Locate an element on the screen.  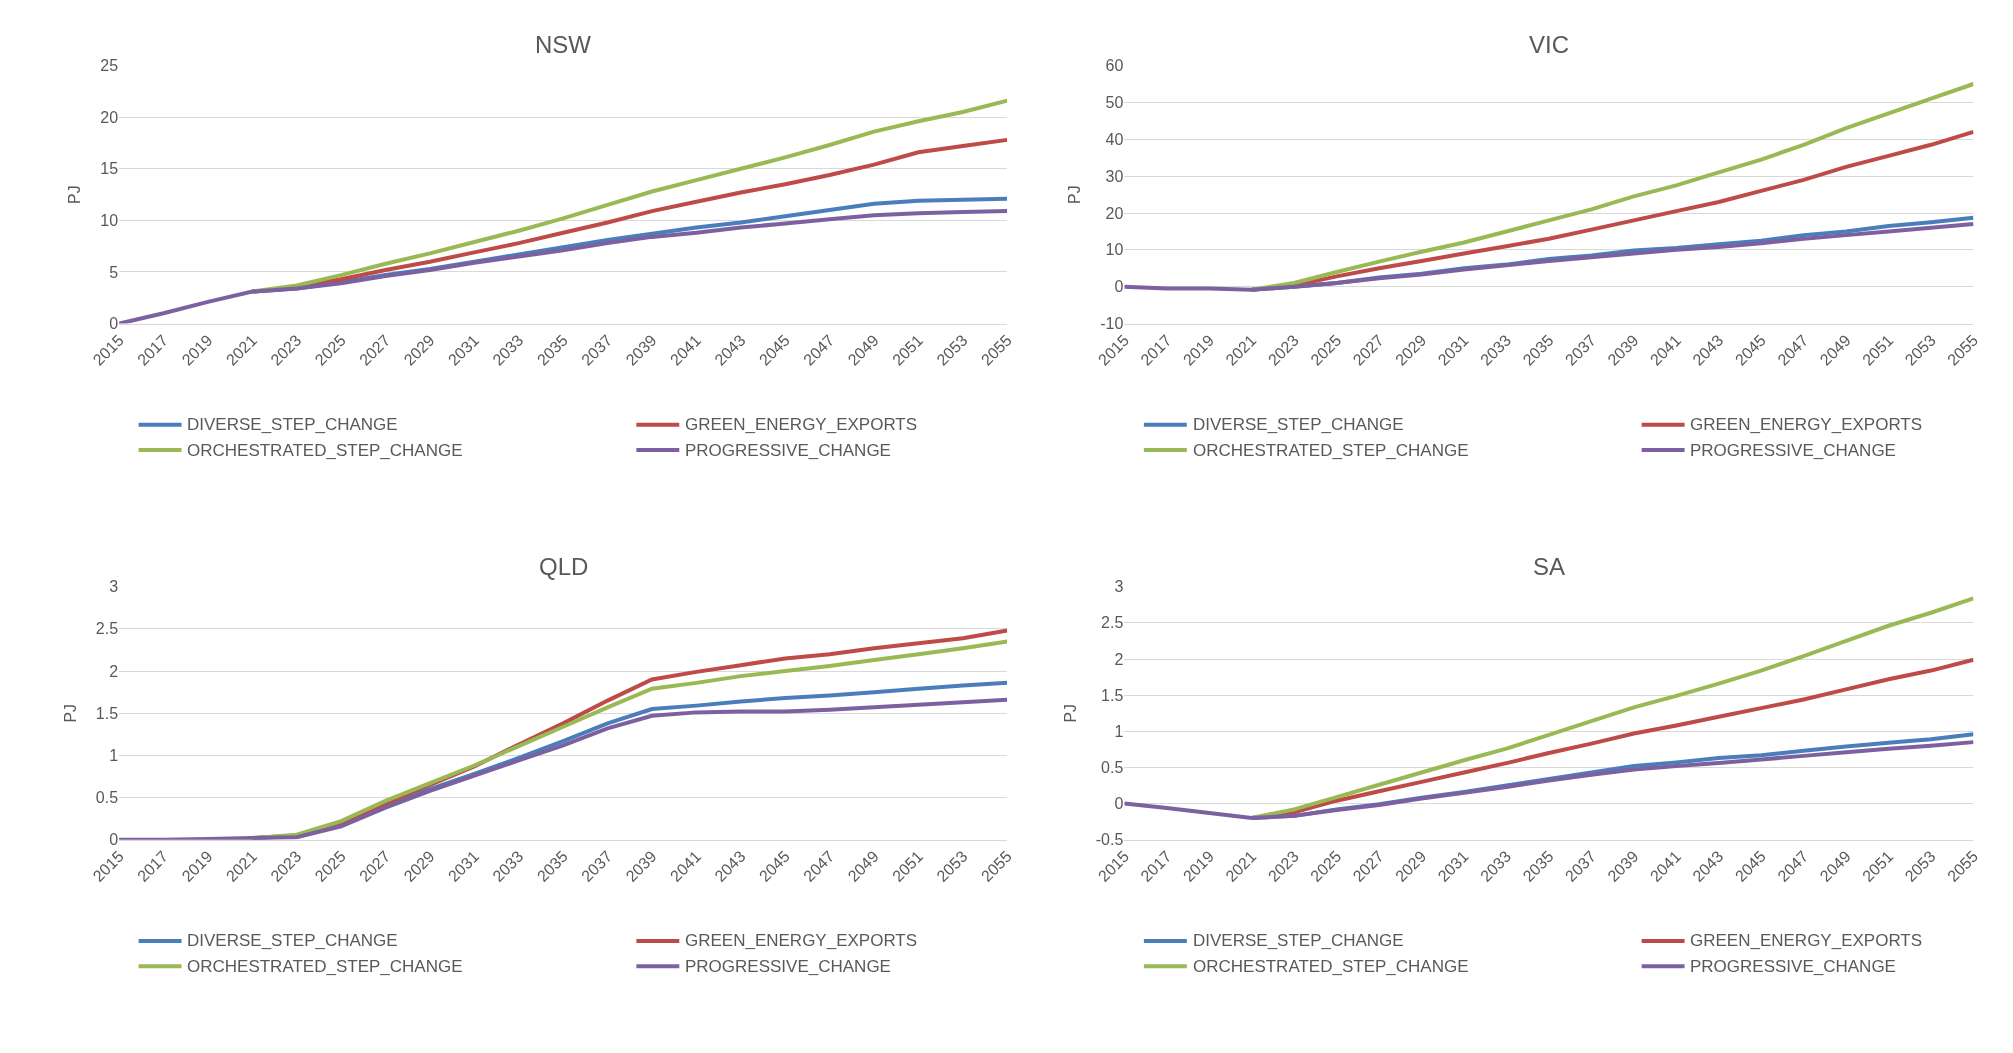
chart-title: QLD is located at coordinates (564, 566).